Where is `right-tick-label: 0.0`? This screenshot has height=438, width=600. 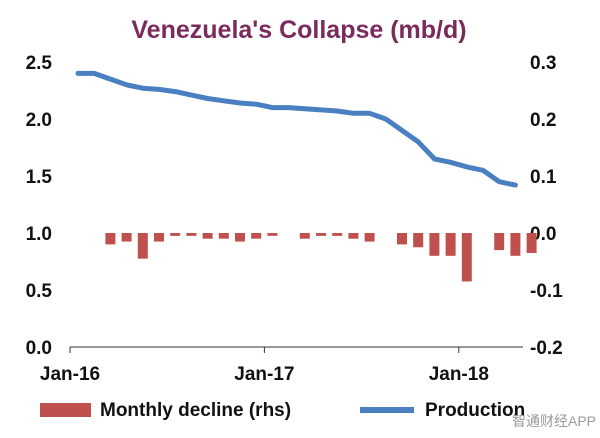 right-tick-label: 0.0 is located at coordinates (543, 234).